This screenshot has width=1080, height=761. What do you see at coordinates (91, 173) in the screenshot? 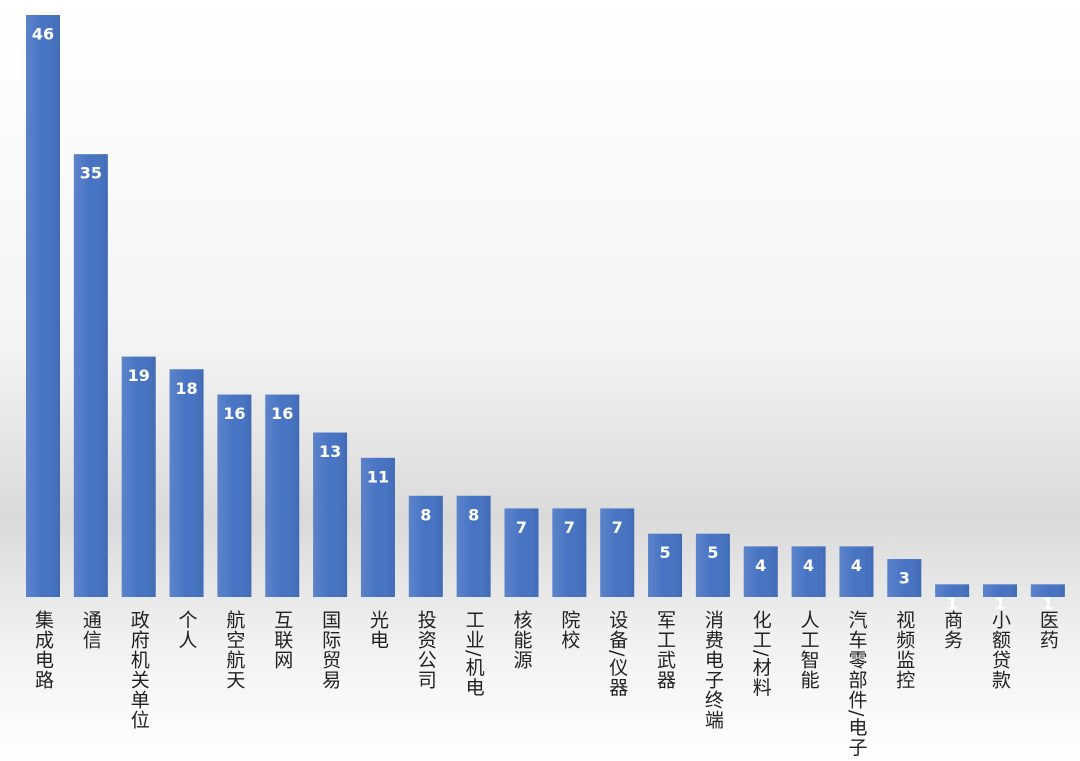
I see `value-label: 35` at bounding box center [91, 173].